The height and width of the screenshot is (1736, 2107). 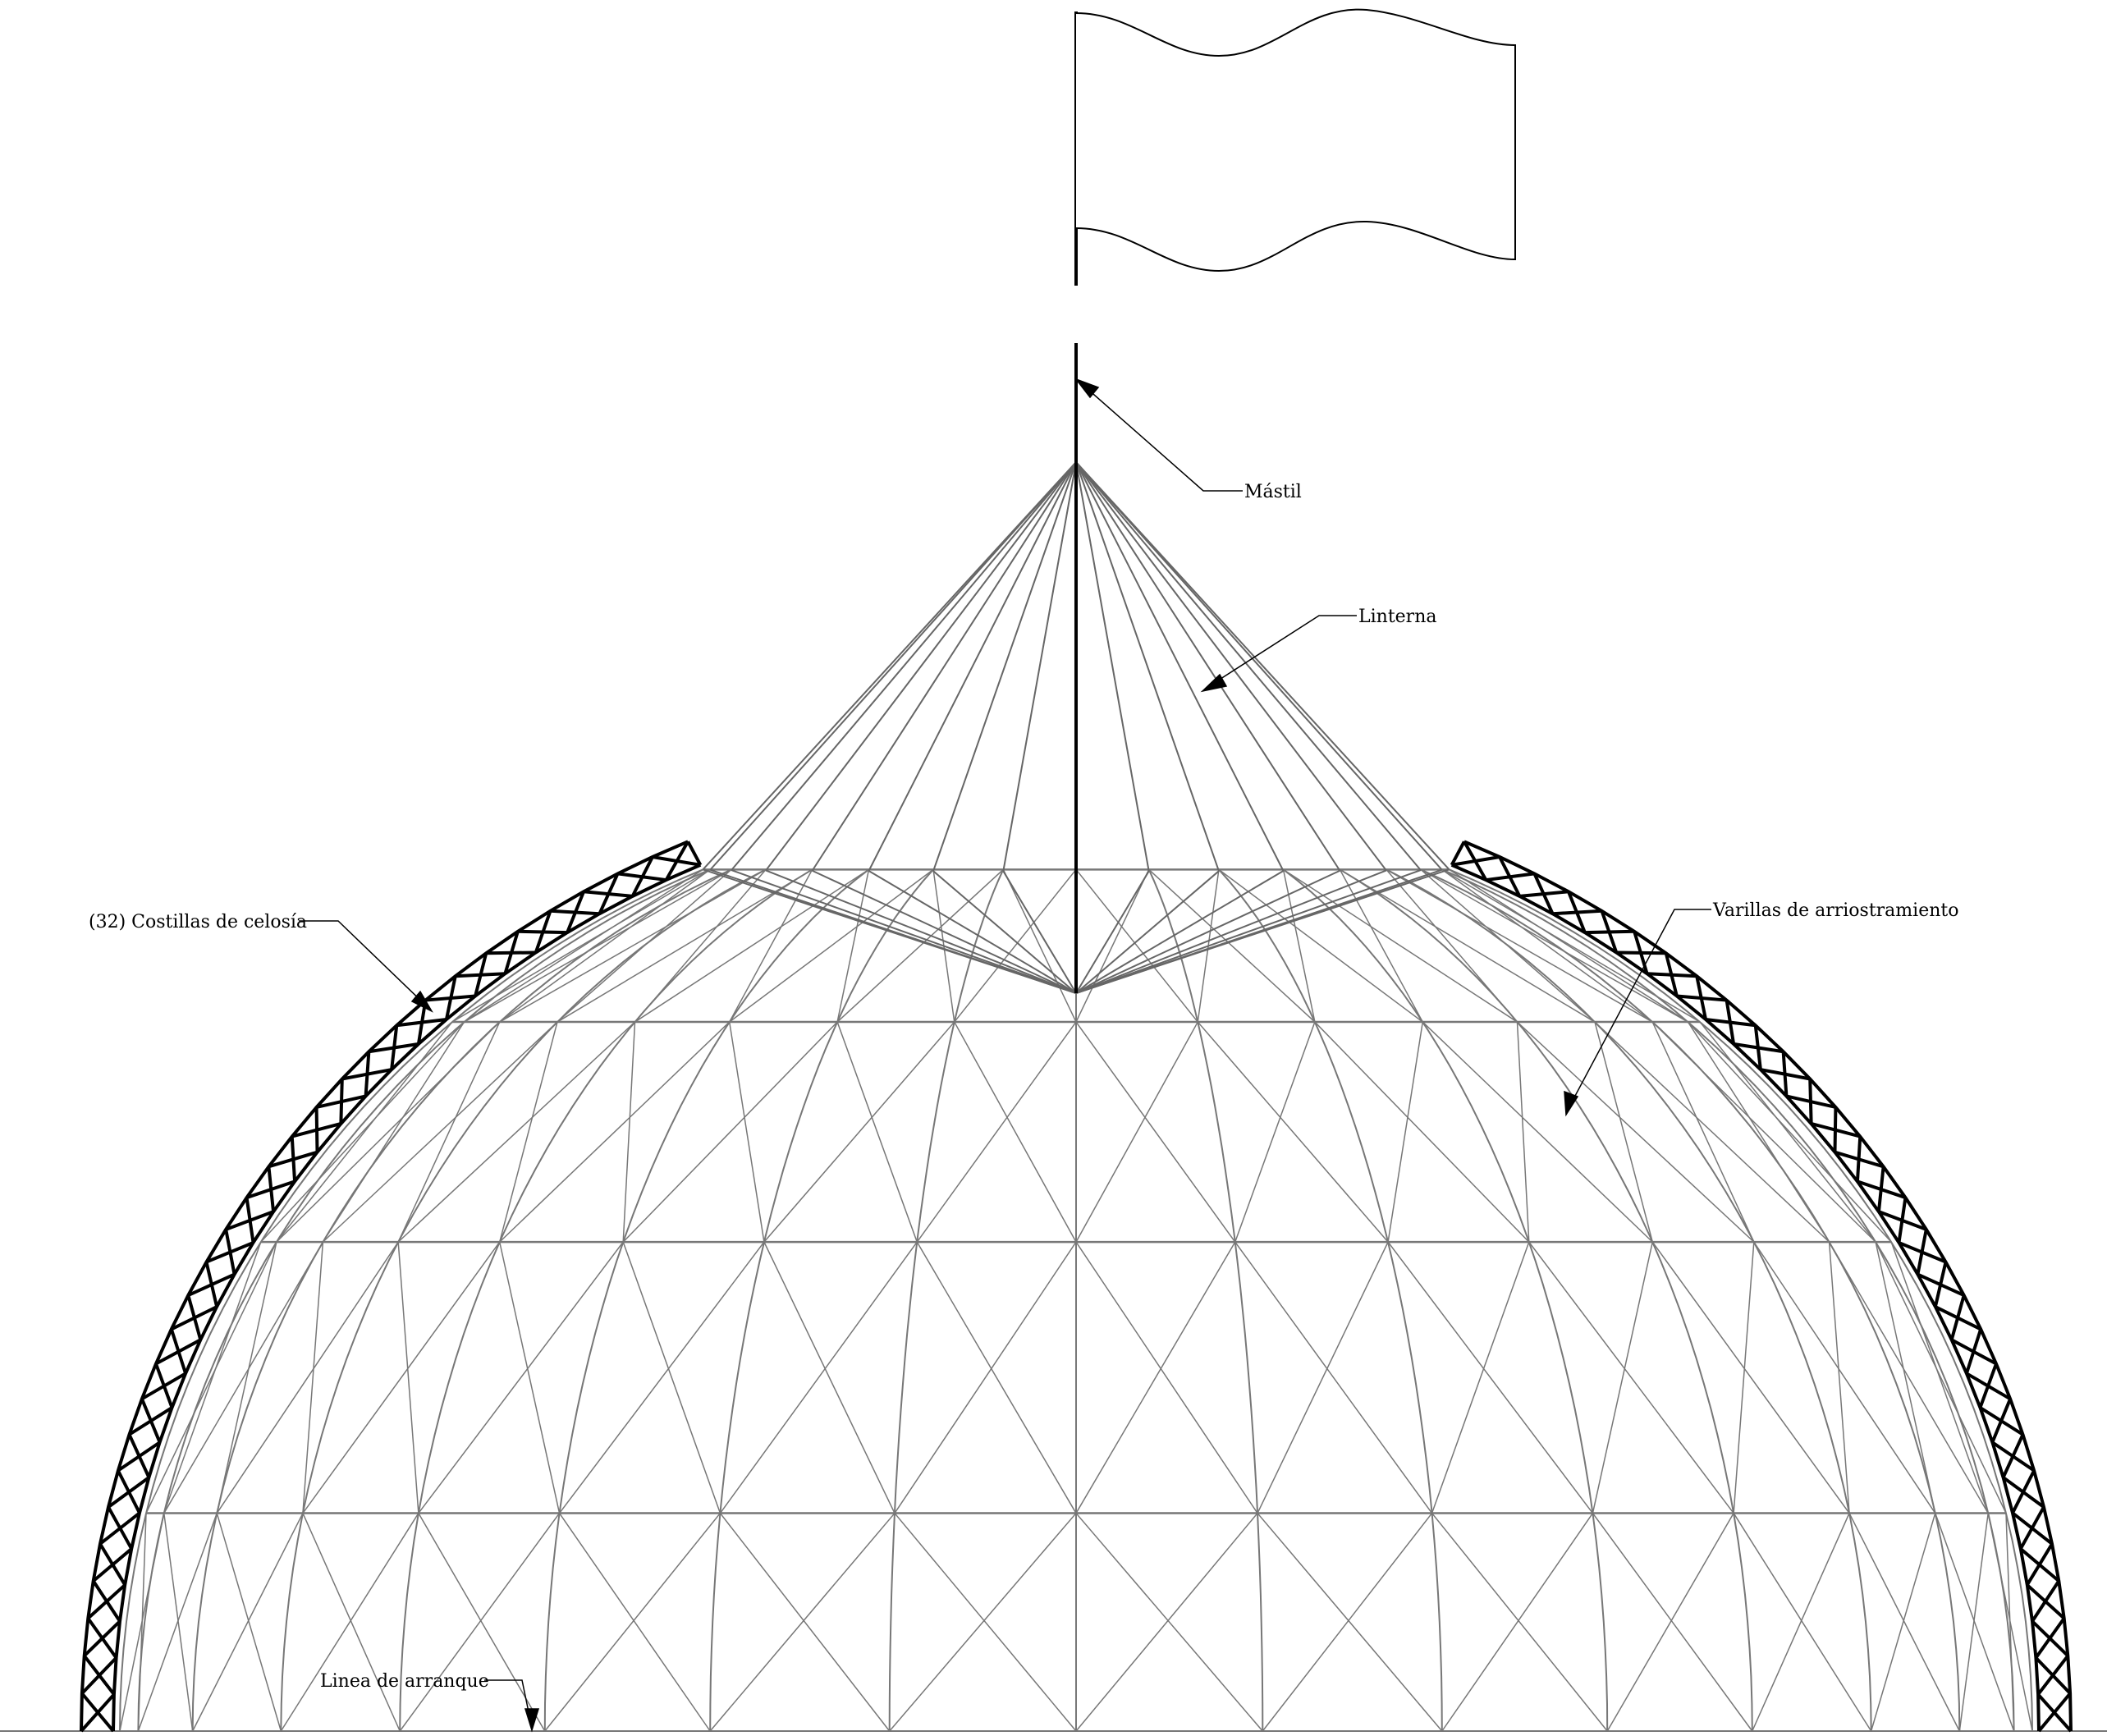 What do you see at coordinates (1279, 654) in the screenshot?
I see `callout-lantern` at bounding box center [1279, 654].